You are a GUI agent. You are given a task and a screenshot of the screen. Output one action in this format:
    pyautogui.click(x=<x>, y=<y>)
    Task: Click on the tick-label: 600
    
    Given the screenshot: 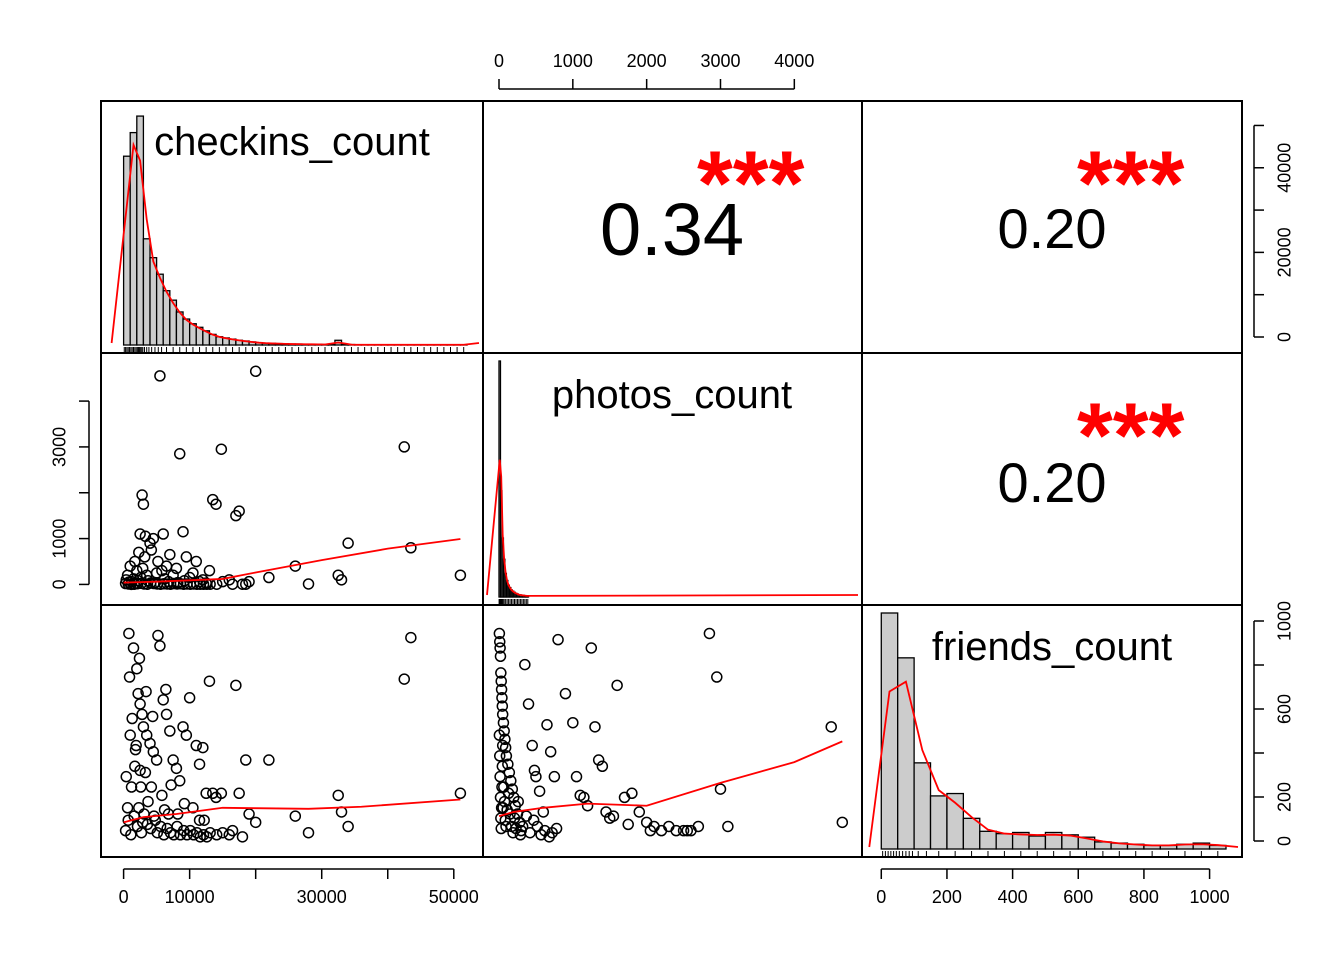 What is the action you would take?
    pyautogui.click(x=1284, y=709)
    